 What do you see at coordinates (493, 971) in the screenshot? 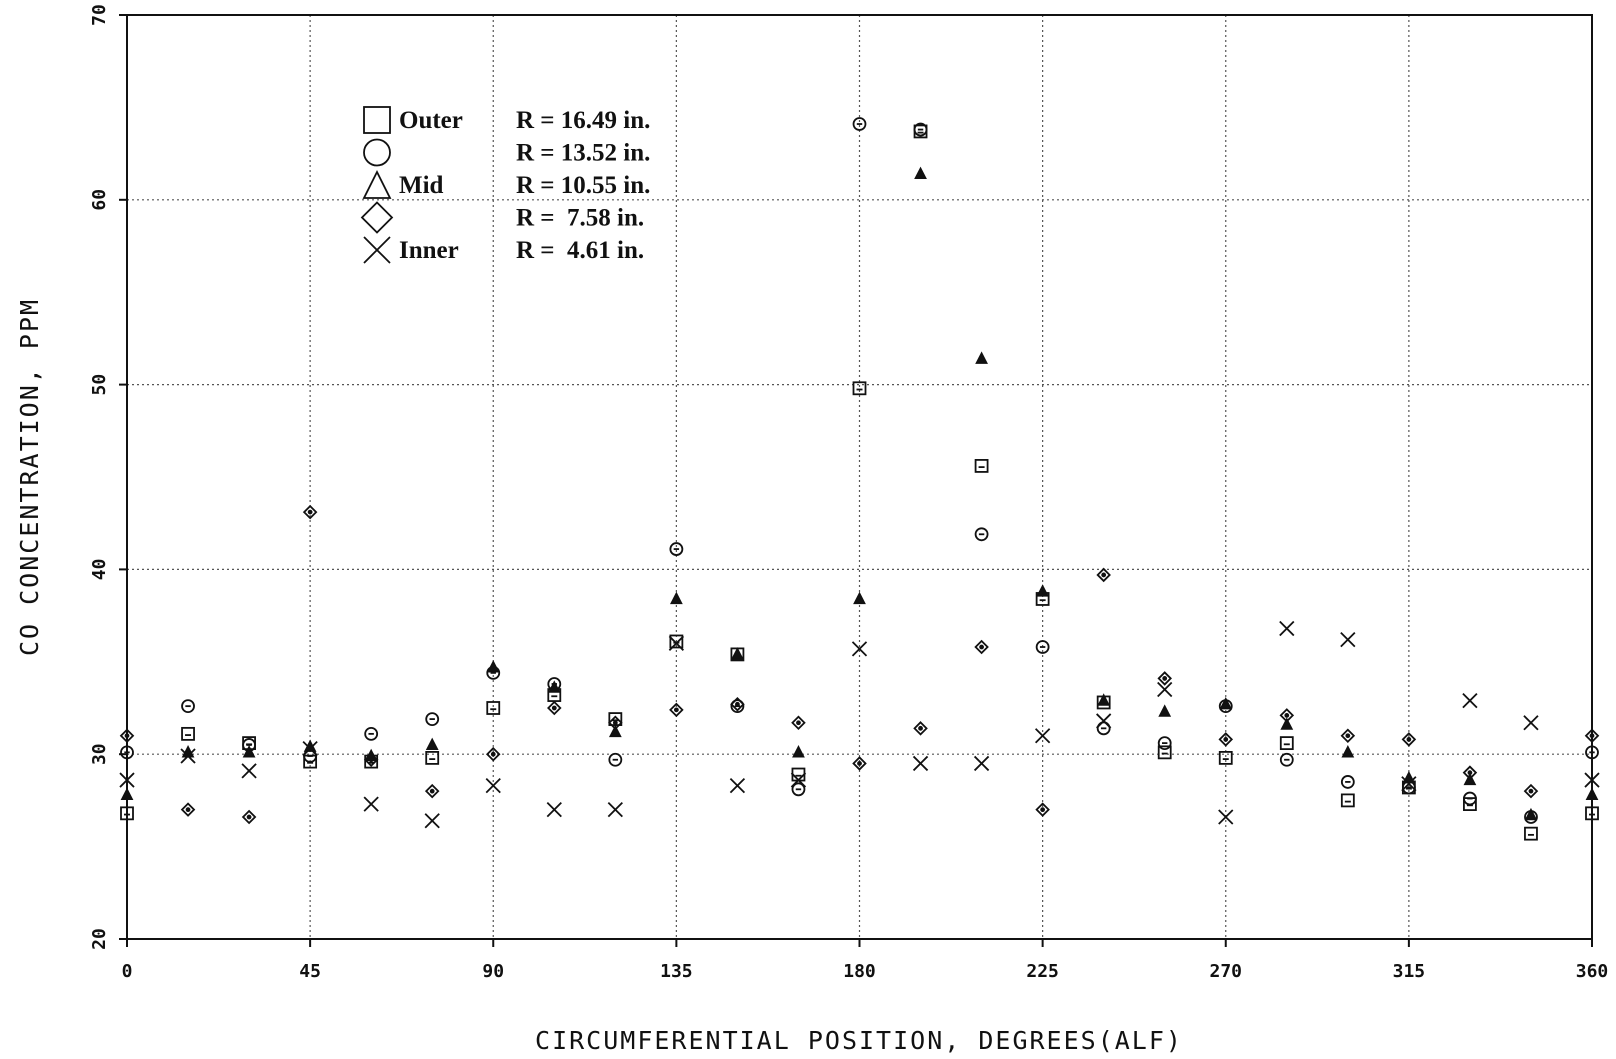
I see `x-tick-label: 90` at bounding box center [493, 971].